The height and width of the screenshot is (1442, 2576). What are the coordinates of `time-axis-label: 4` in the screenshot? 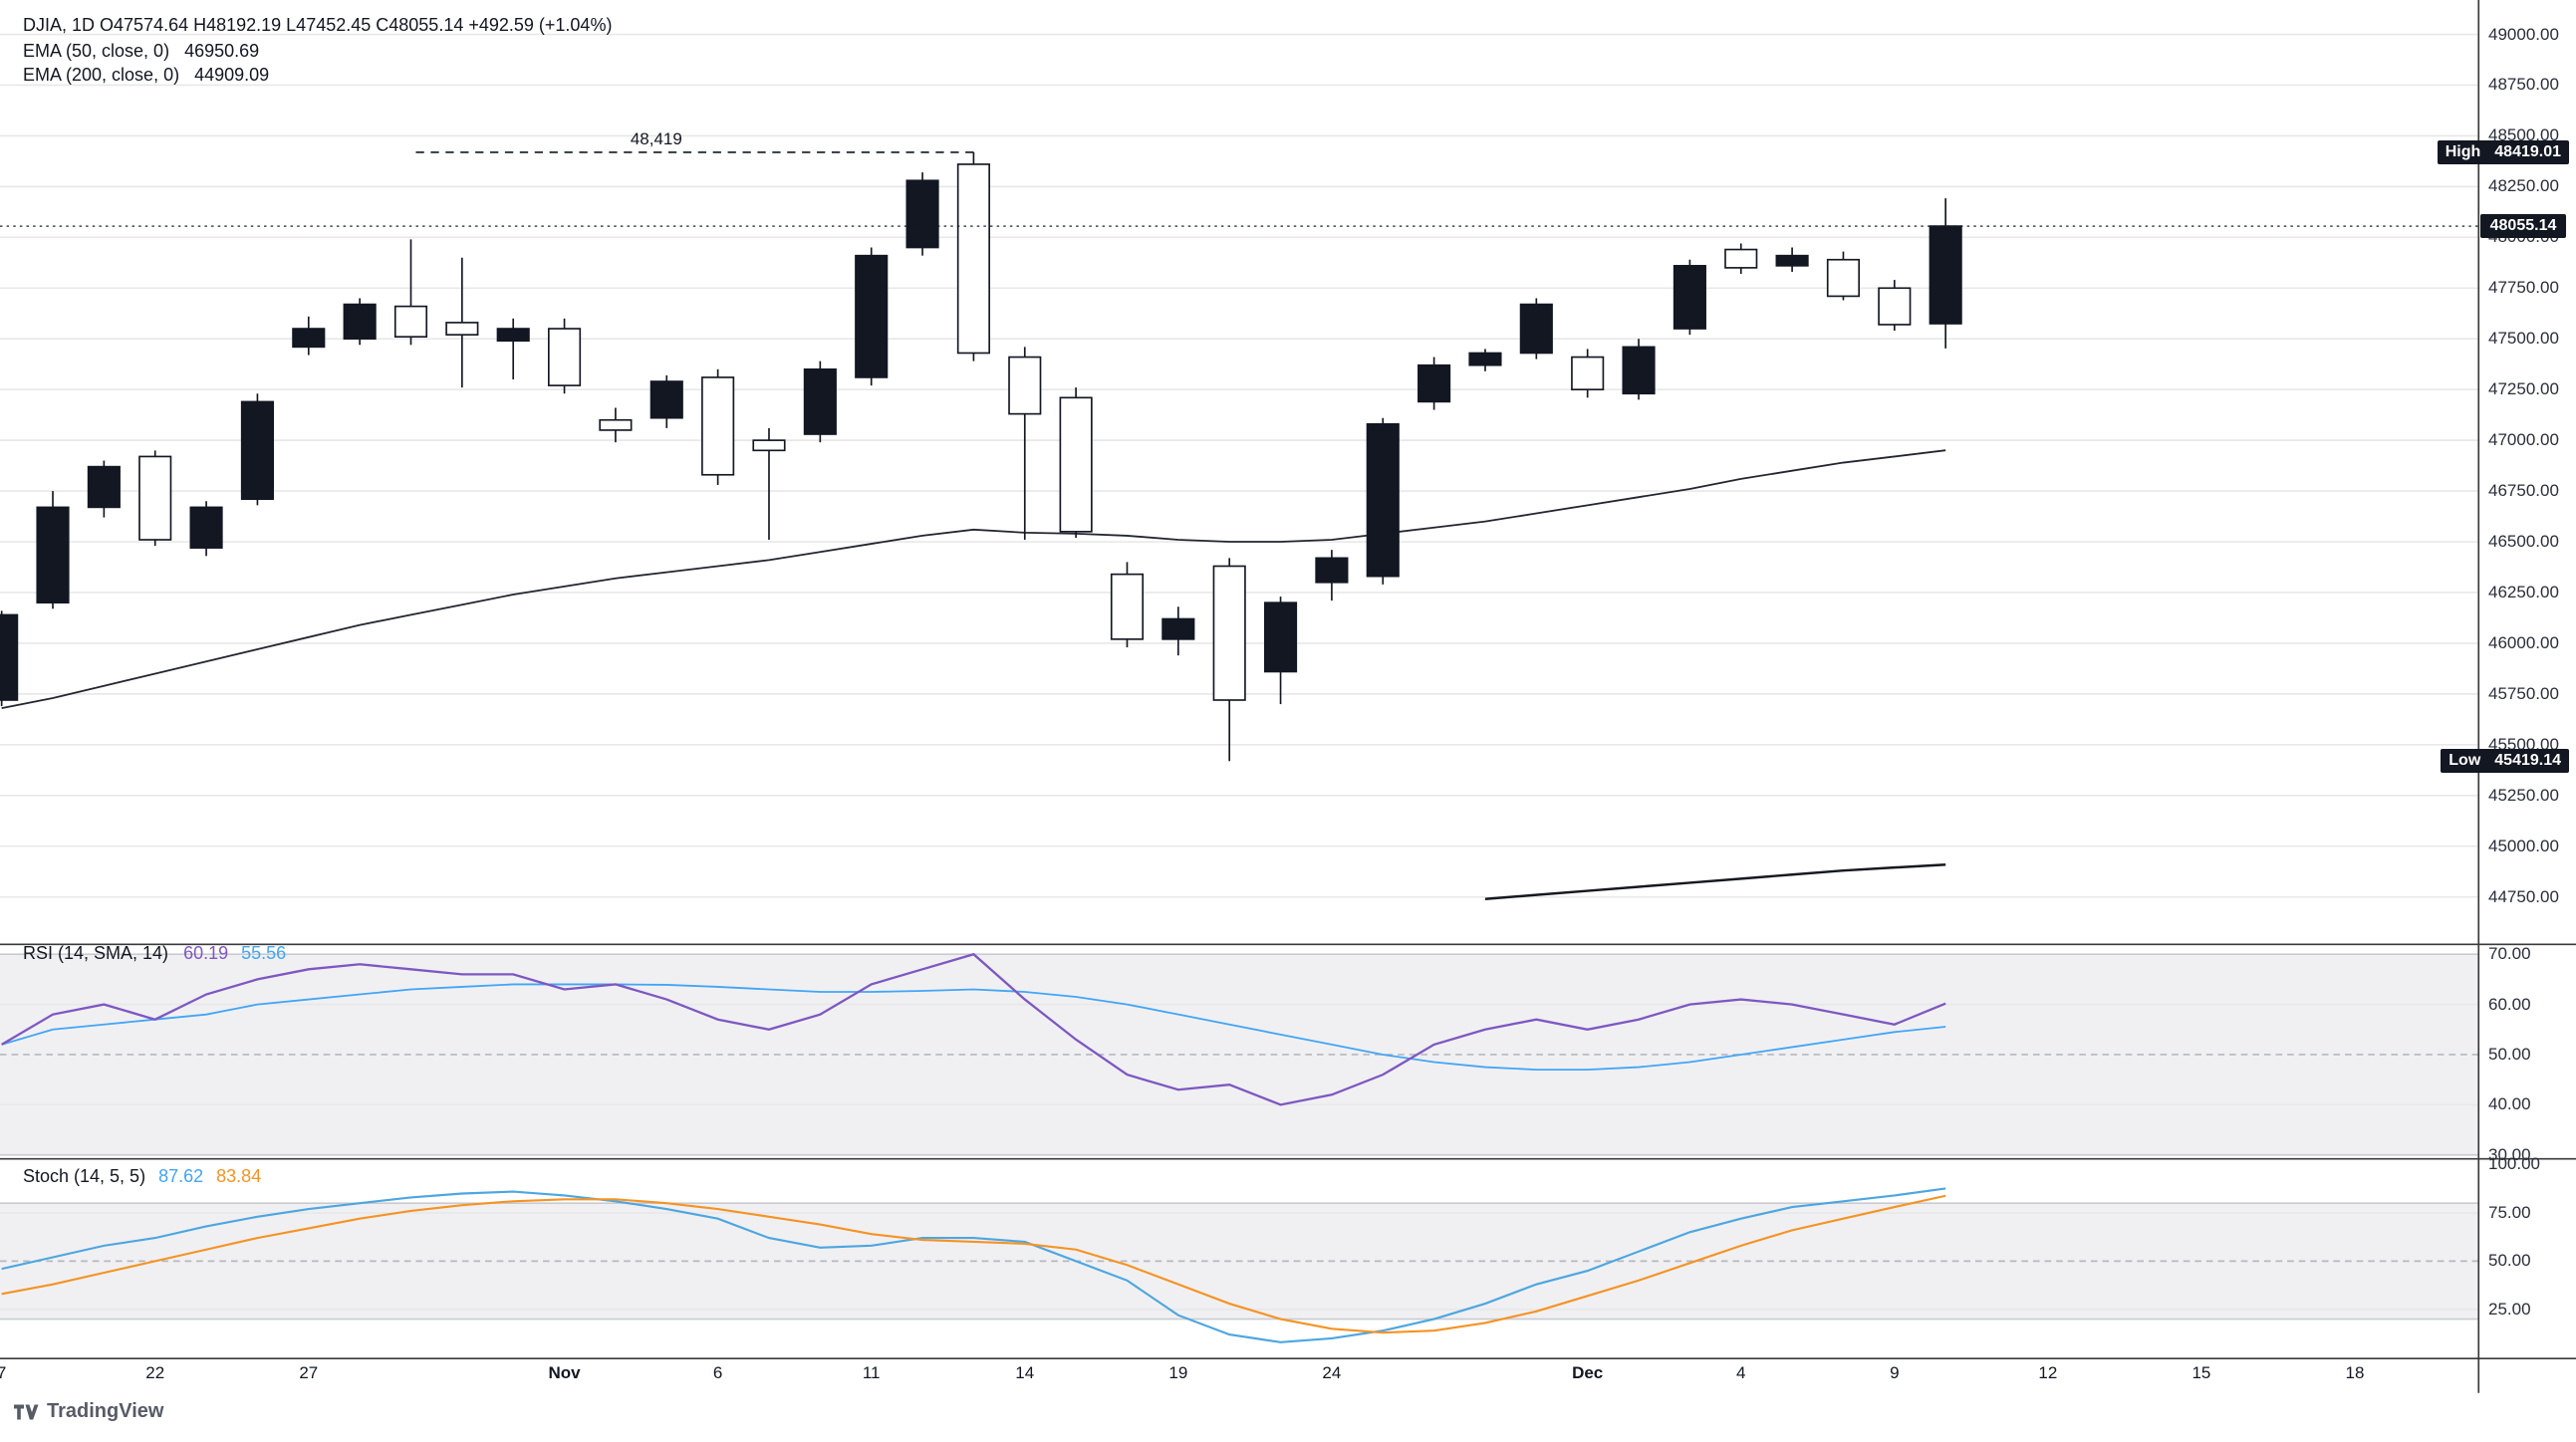 It's located at (1741, 1372).